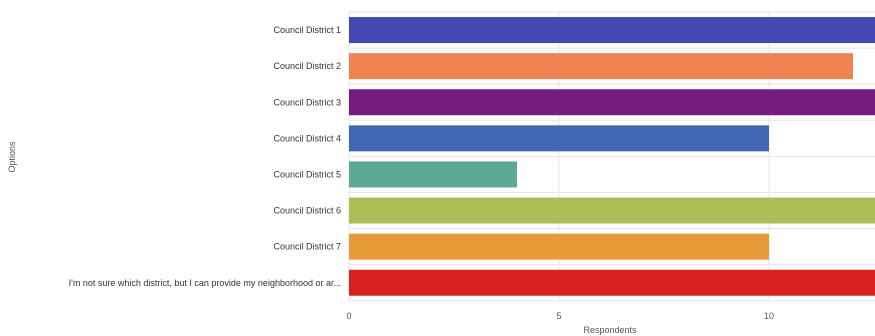  What do you see at coordinates (769, 316) in the screenshot?
I see `x-tick-label: 10` at bounding box center [769, 316].